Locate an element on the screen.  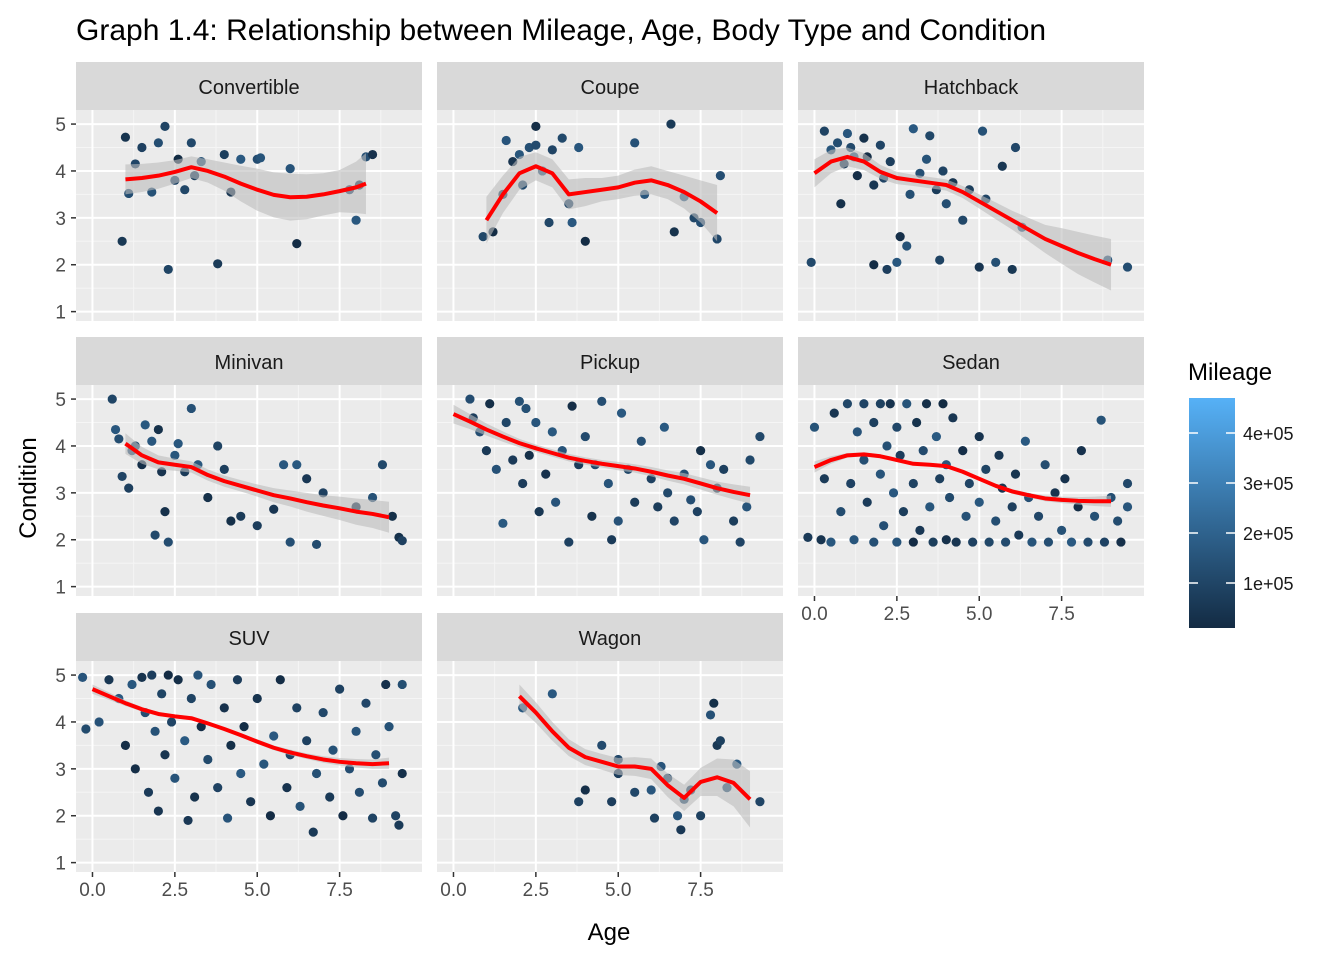
panel-sedan: Sedan 0.0 2.5 5.0 7.5 is located at coordinates (971, 481).